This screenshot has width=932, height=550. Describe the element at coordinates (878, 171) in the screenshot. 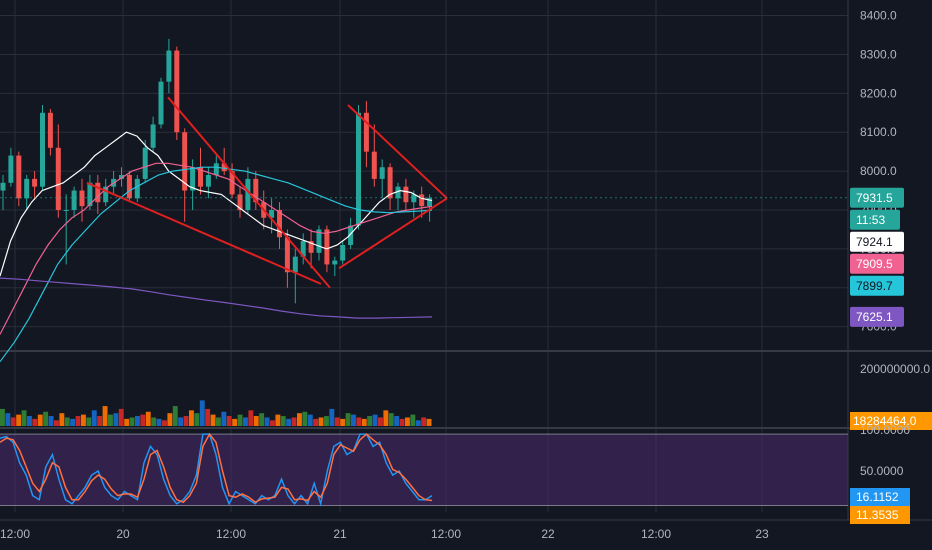

I see `price-axis-tick-label: 8000.0` at that location.